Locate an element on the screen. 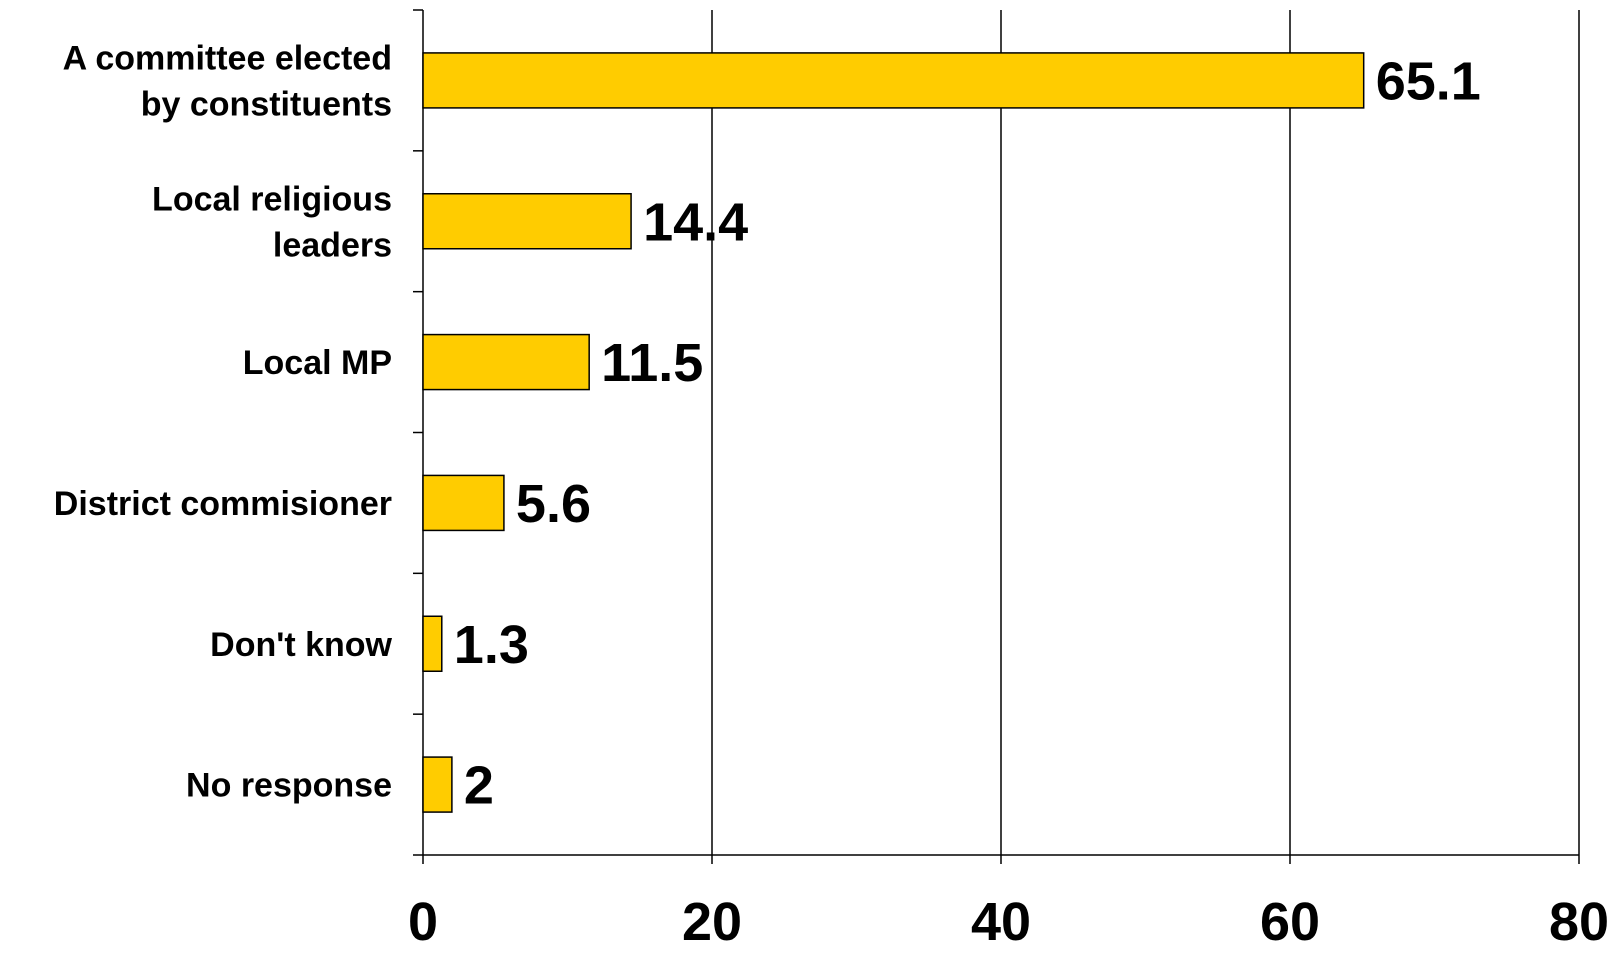  category-label: District commisioner is located at coordinates (223, 504).